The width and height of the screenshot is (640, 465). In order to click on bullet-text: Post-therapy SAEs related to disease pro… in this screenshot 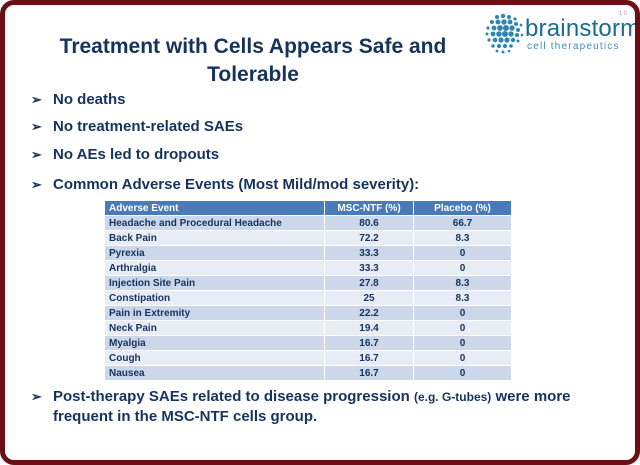, I will do `click(330, 407)`.